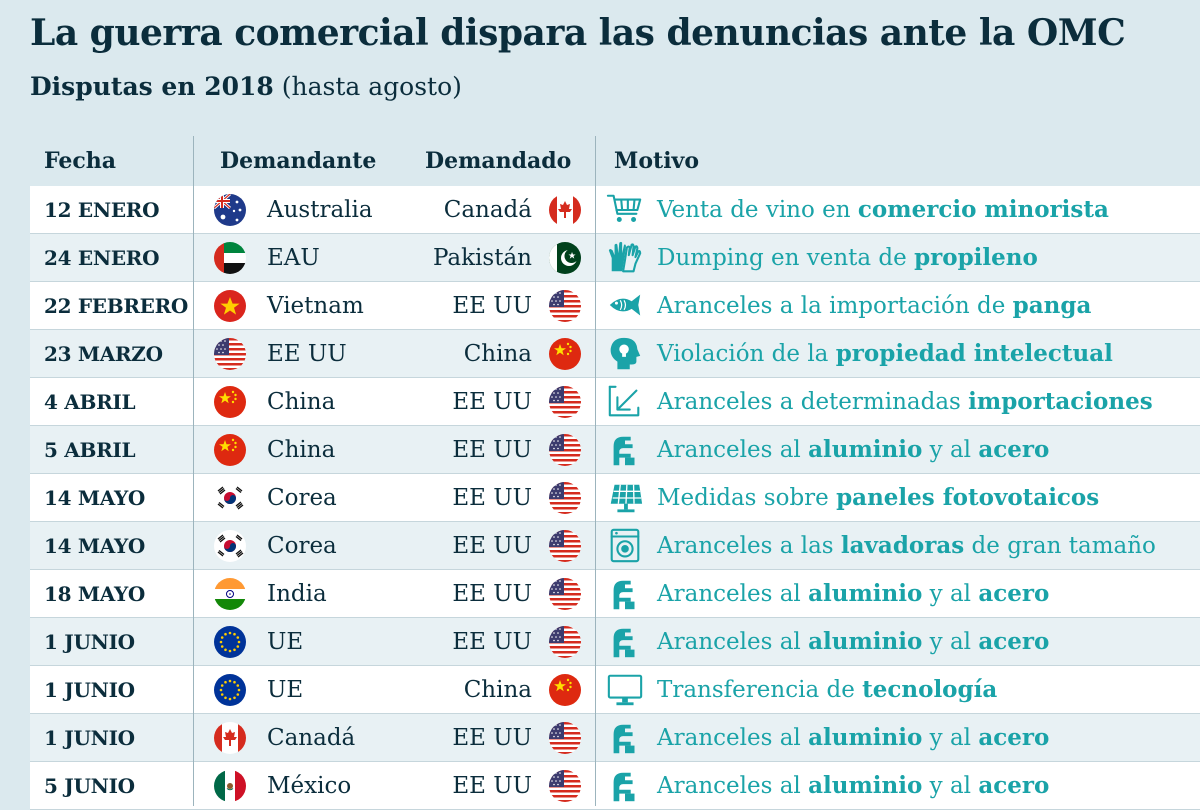 Image resolution: width=1200 pixels, height=810 pixels. I want to click on row-motive: Venta de vino en comercio minorista, so click(883, 209).